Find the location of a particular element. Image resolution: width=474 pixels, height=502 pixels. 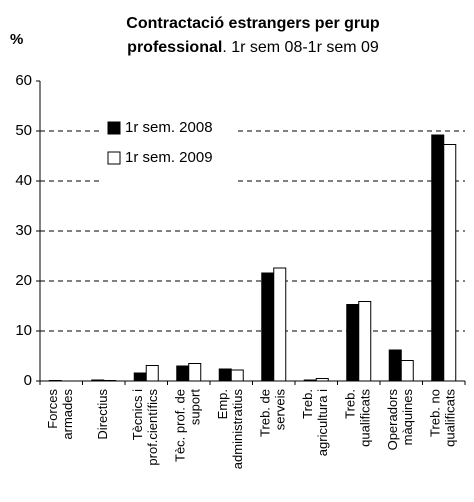

x-tick-label: Directius is located at coordinates (102, 414).